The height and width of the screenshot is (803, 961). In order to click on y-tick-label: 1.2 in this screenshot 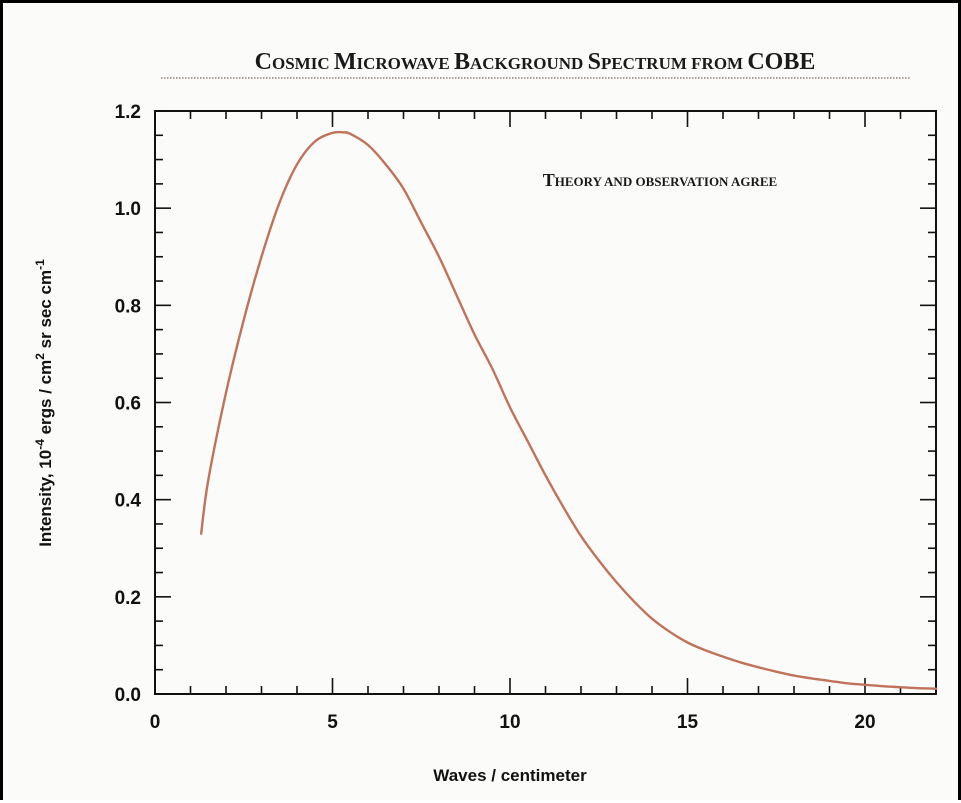, I will do `click(128, 112)`.